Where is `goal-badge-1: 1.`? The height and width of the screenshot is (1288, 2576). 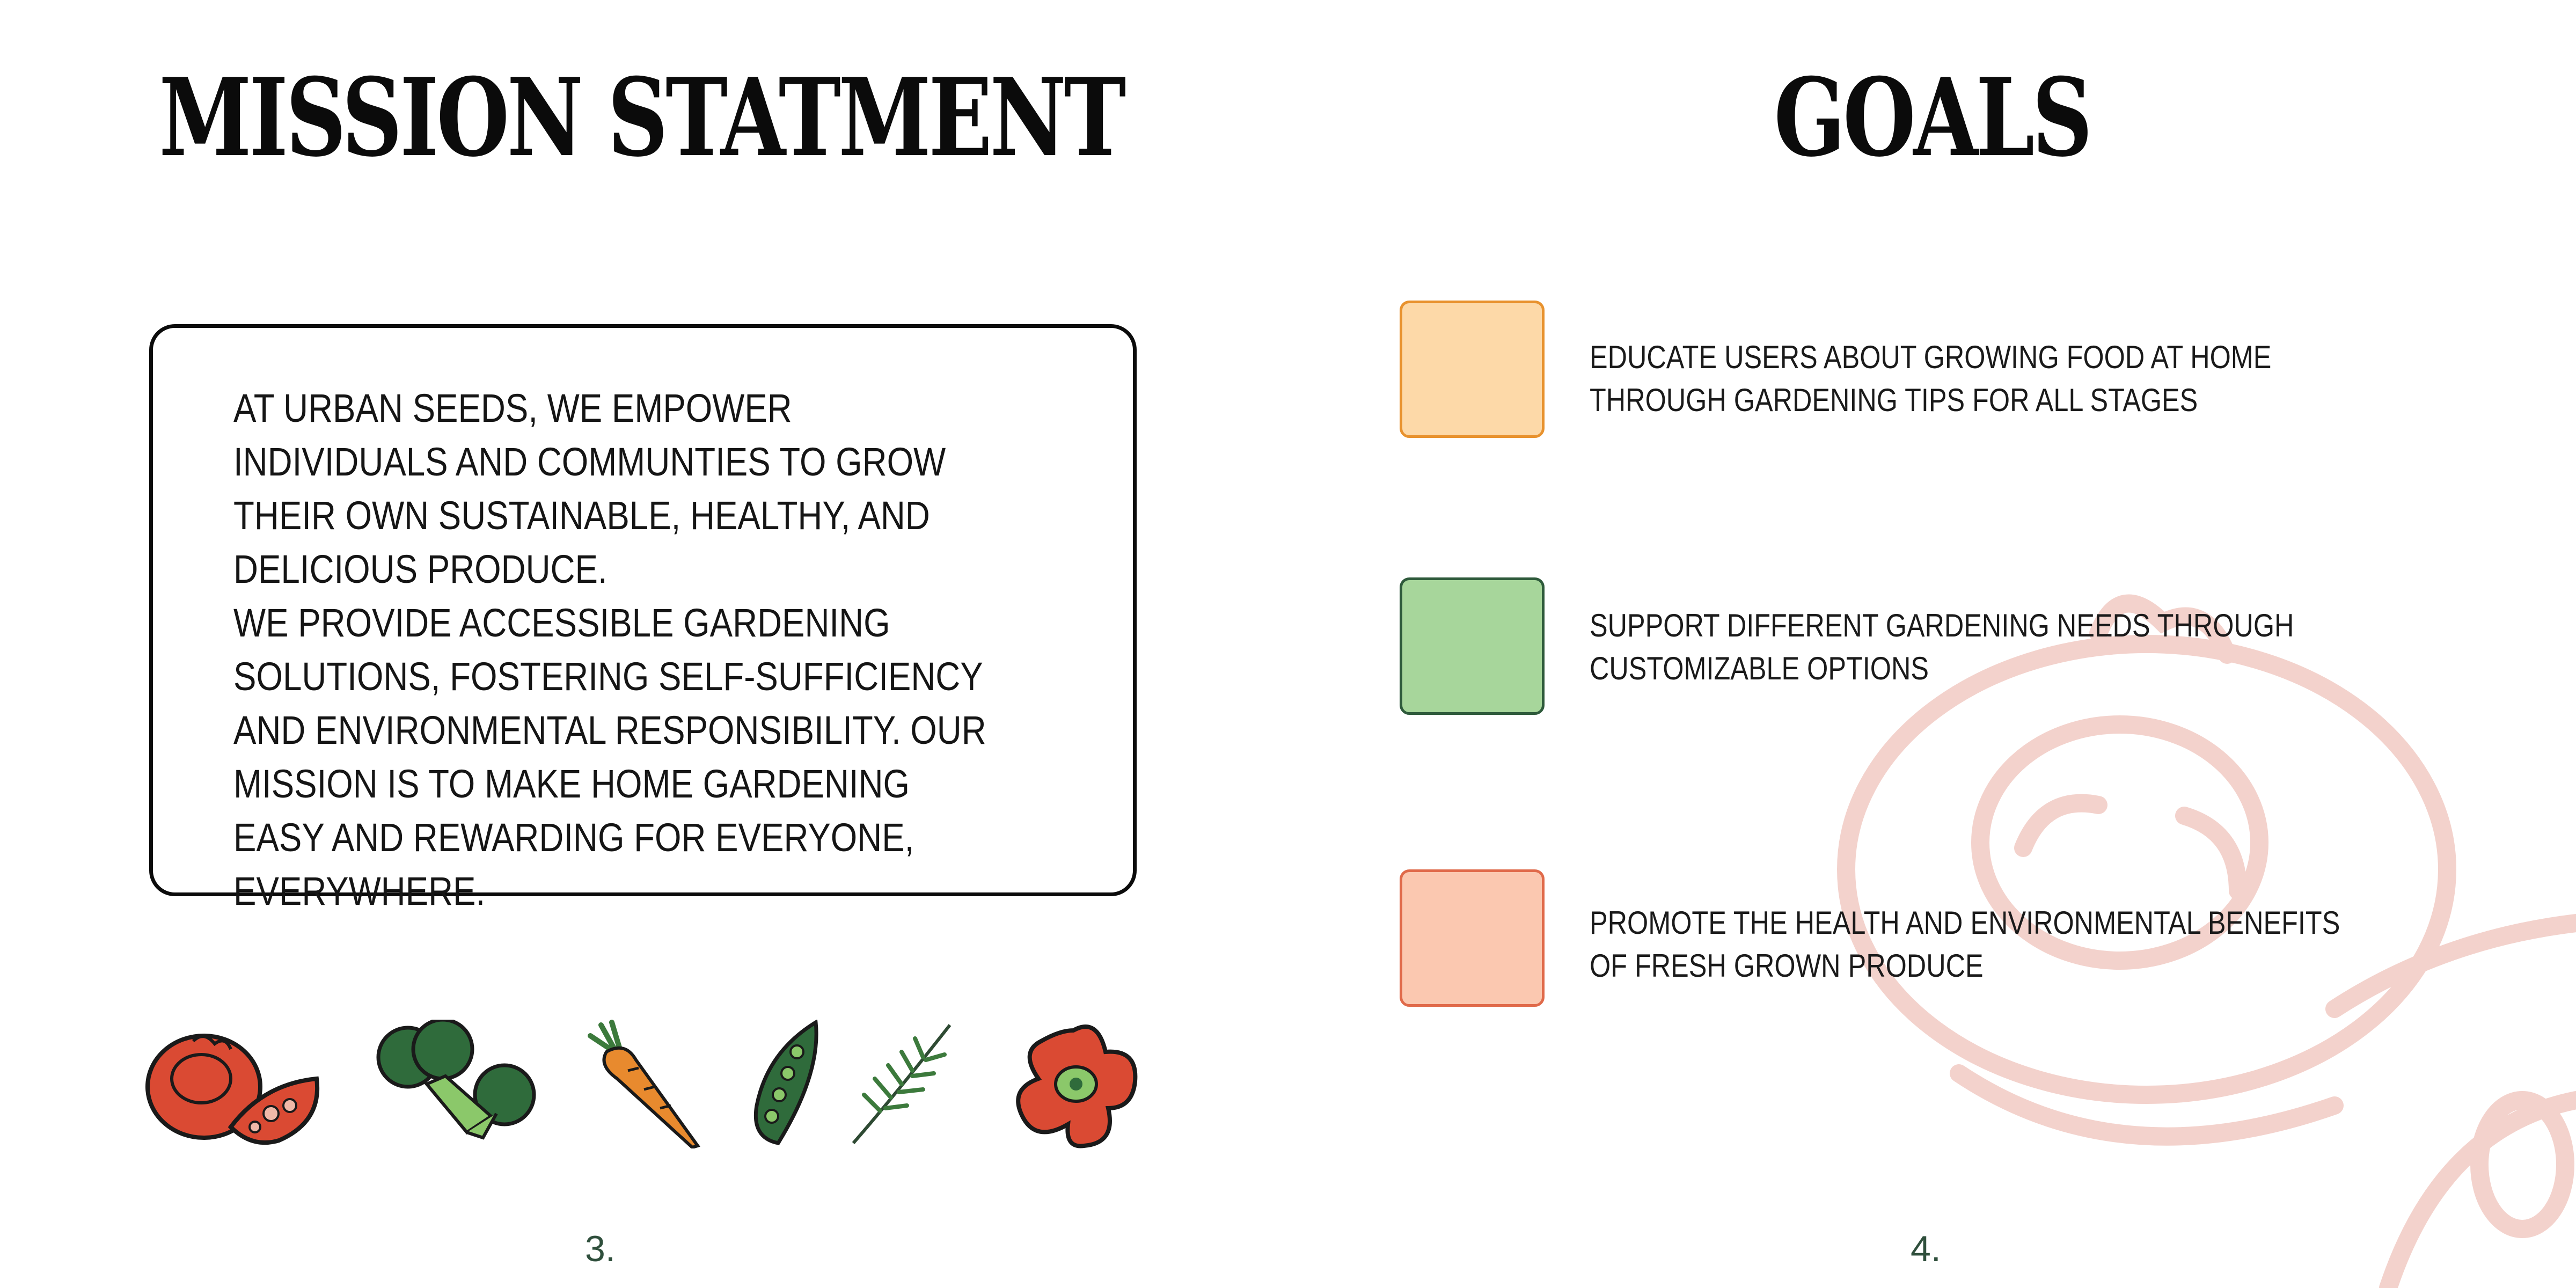 goal-badge-1: 1. is located at coordinates (1472, 369).